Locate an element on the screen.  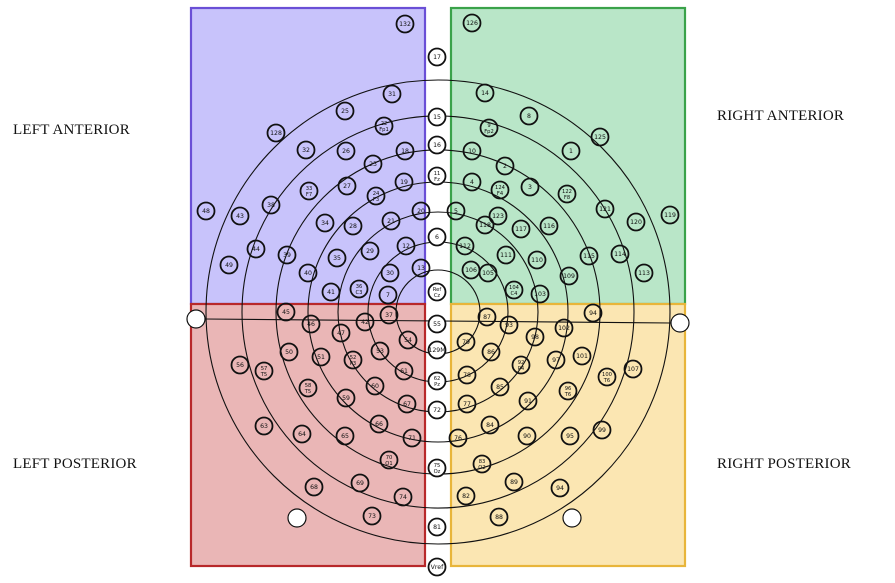
electrode-label: 36 is located at coordinates (359, 287).